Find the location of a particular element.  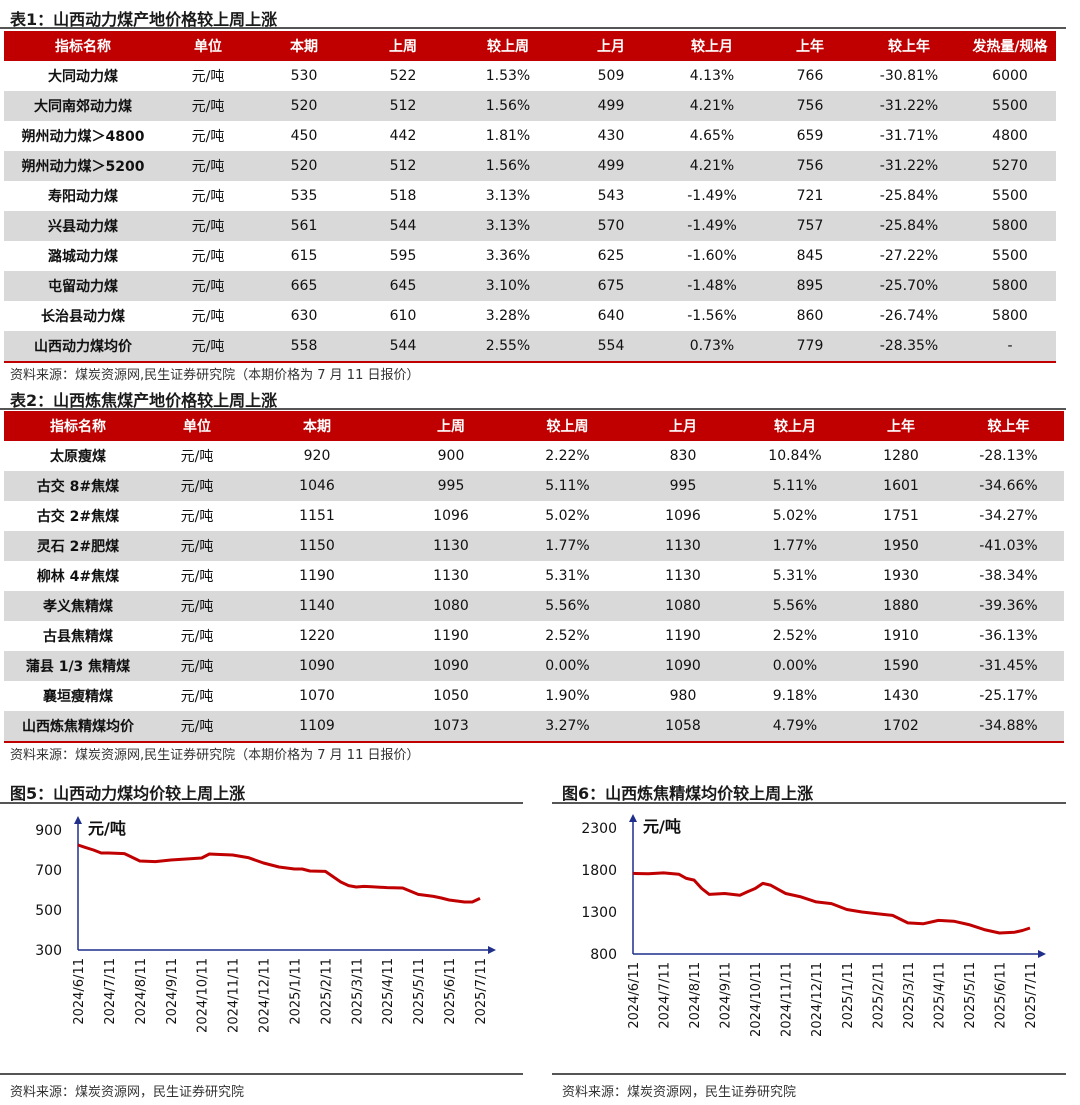

table-cell: 1080 is located at coordinates (683, 606).